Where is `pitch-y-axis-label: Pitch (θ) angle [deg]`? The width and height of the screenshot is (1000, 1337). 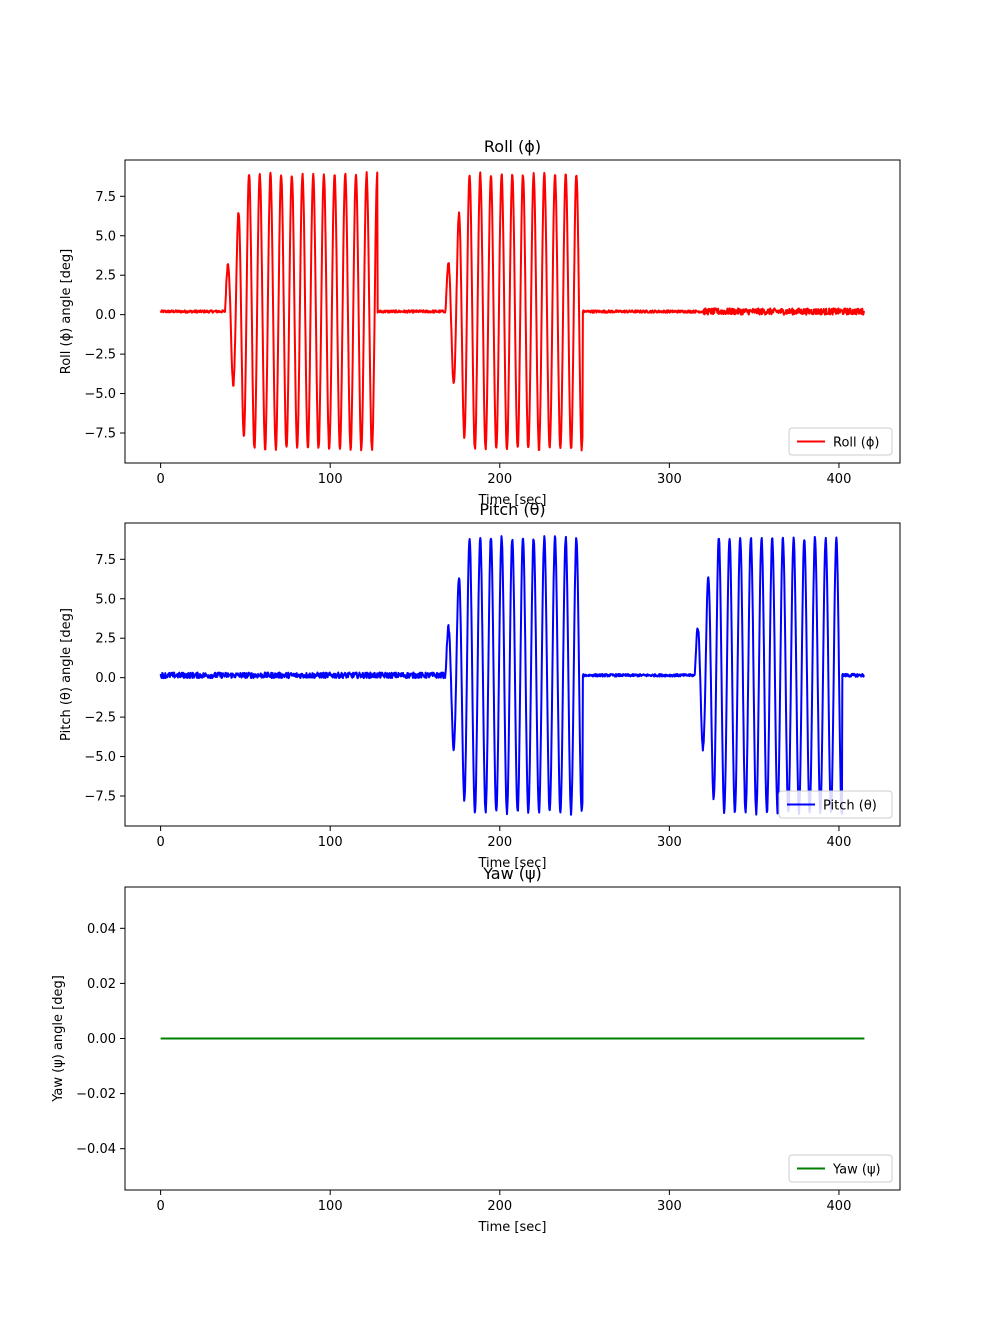
pitch-y-axis-label: Pitch (θ) angle [deg] is located at coordinates (66, 674).